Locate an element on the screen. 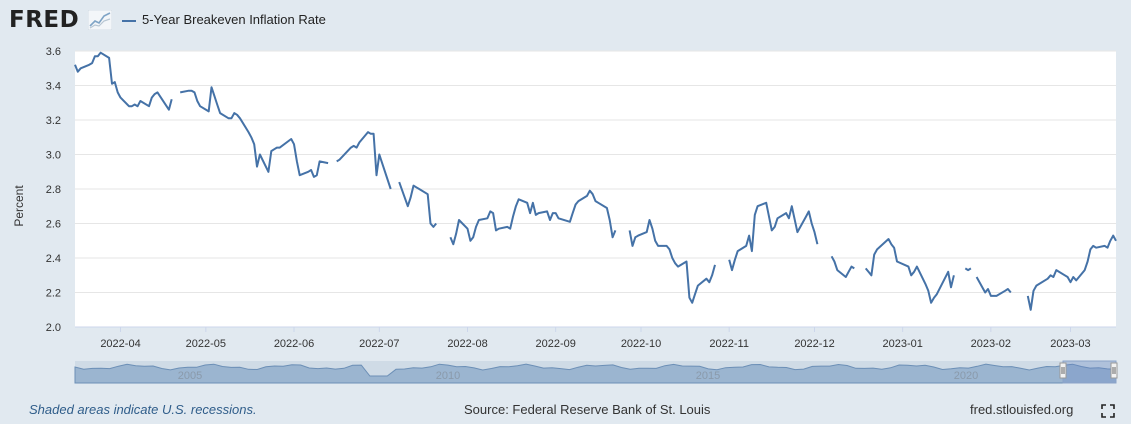  x-tick-label: 2022-08 is located at coordinates (467, 344).